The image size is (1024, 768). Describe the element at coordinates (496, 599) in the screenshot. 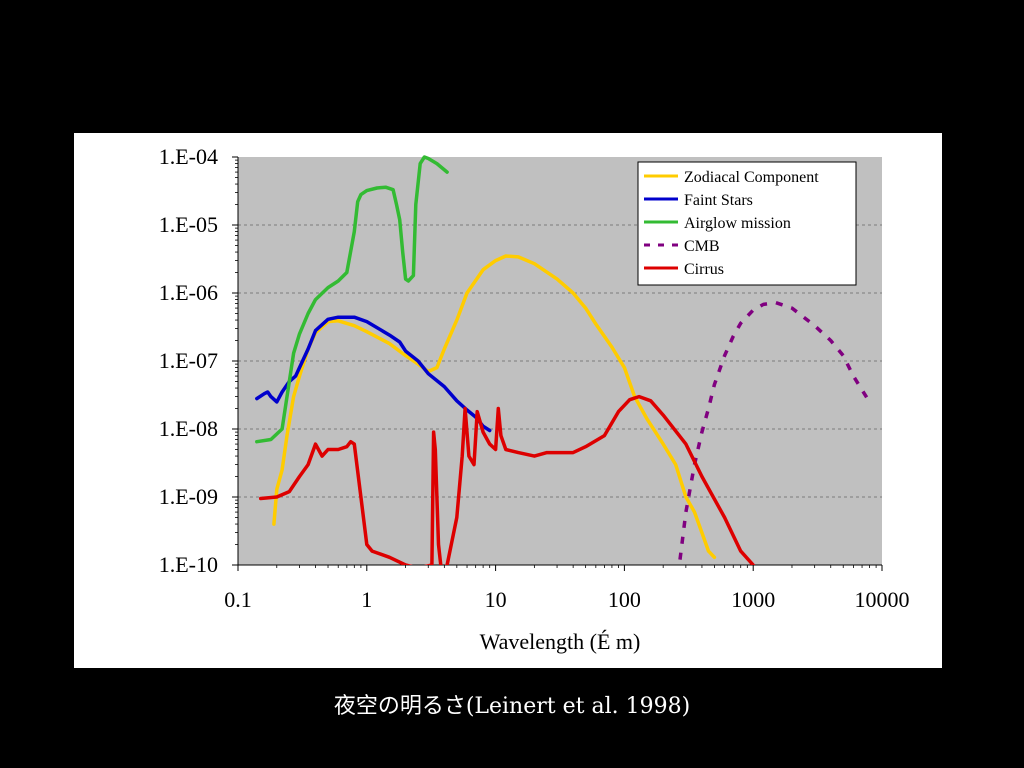

I see `x-tick-label: 10` at that location.